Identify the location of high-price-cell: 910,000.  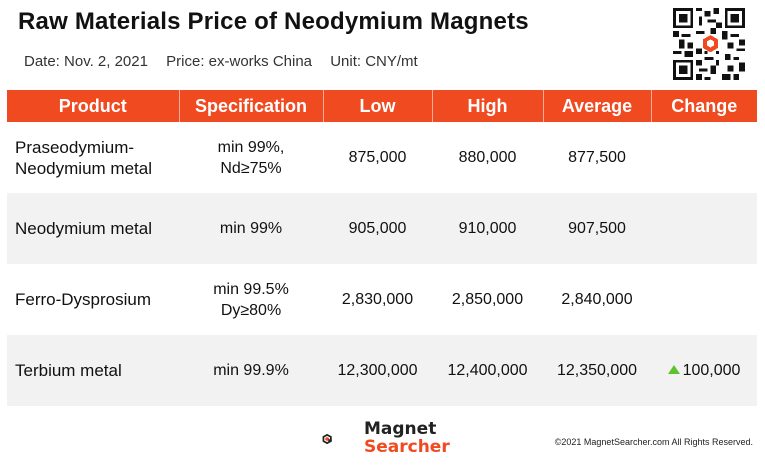
(487, 228).